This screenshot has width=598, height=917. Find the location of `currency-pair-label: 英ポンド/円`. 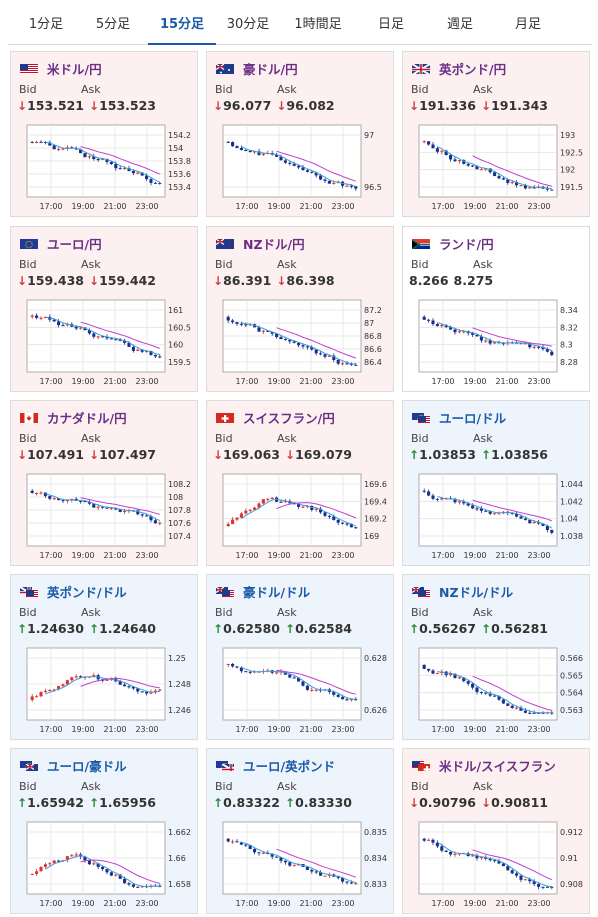

currency-pair-label: 英ポンド/円 is located at coordinates (473, 69).